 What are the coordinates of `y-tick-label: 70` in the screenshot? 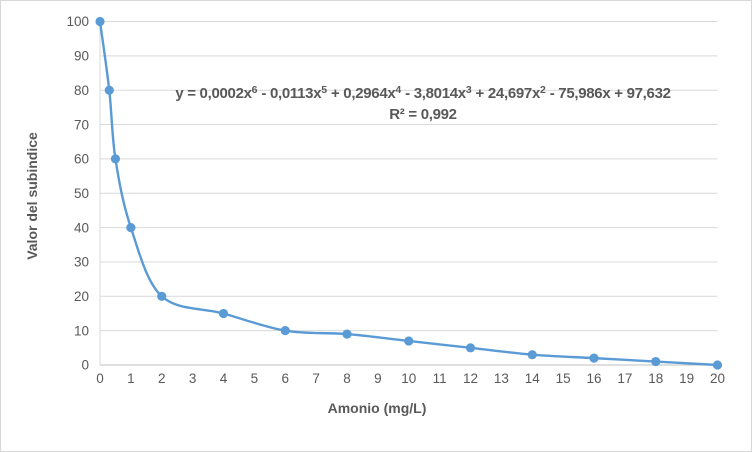 It's located at (81, 124).